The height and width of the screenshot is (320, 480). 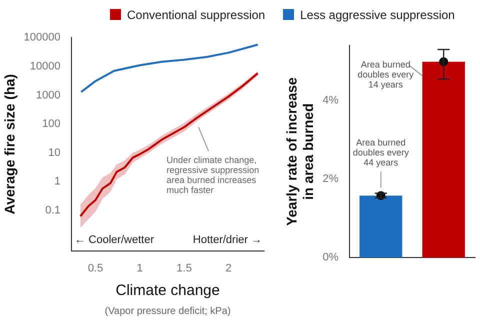 What do you see at coordinates (330, 100) in the screenshot?
I see `y-tick-label: 4%` at bounding box center [330, 100].